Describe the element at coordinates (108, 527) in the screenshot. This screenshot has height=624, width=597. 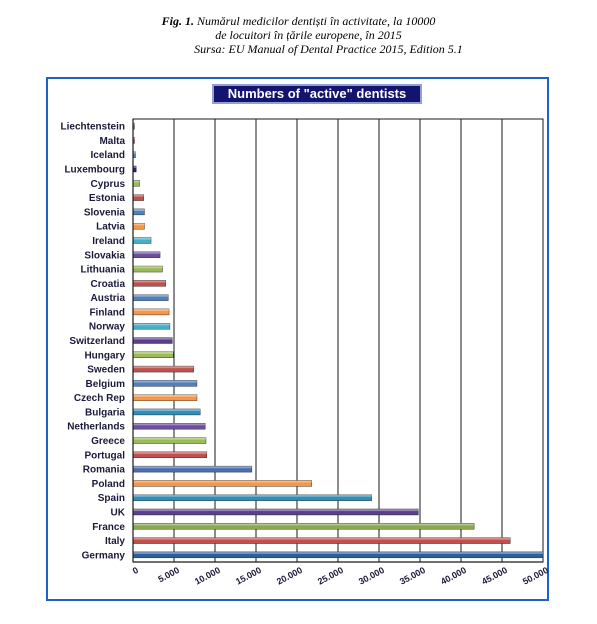
I see `category-label: France` at that location.